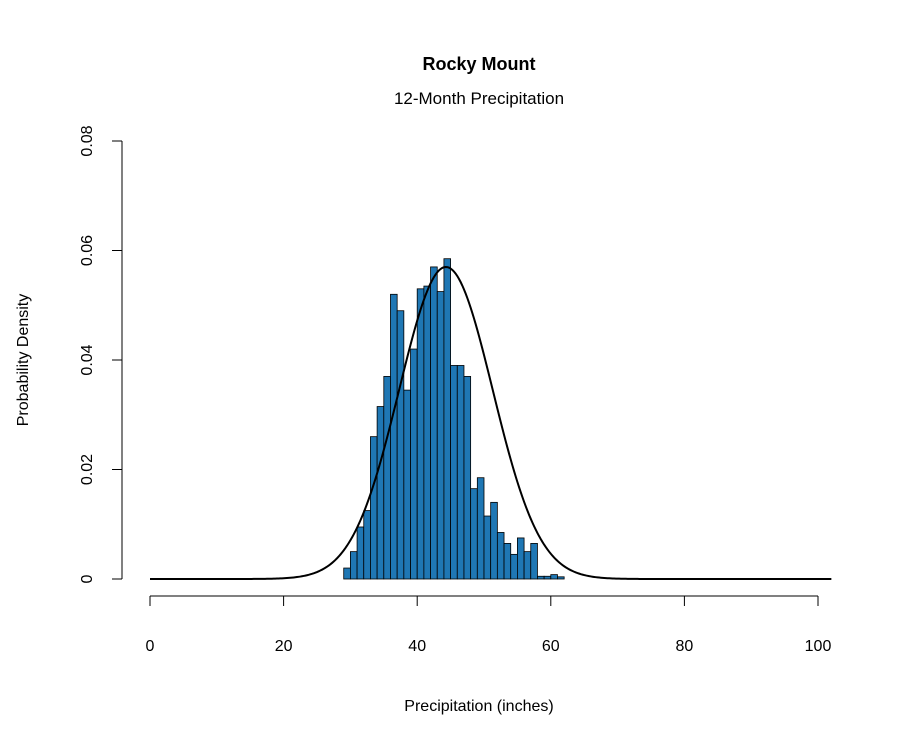 This screenshot has height=750, width=900. What do you see at coordinates (479, 98) in the screenshot?
I see `chart-subtitle: 12-Month Precipitation` at bounding box center [479, 98].